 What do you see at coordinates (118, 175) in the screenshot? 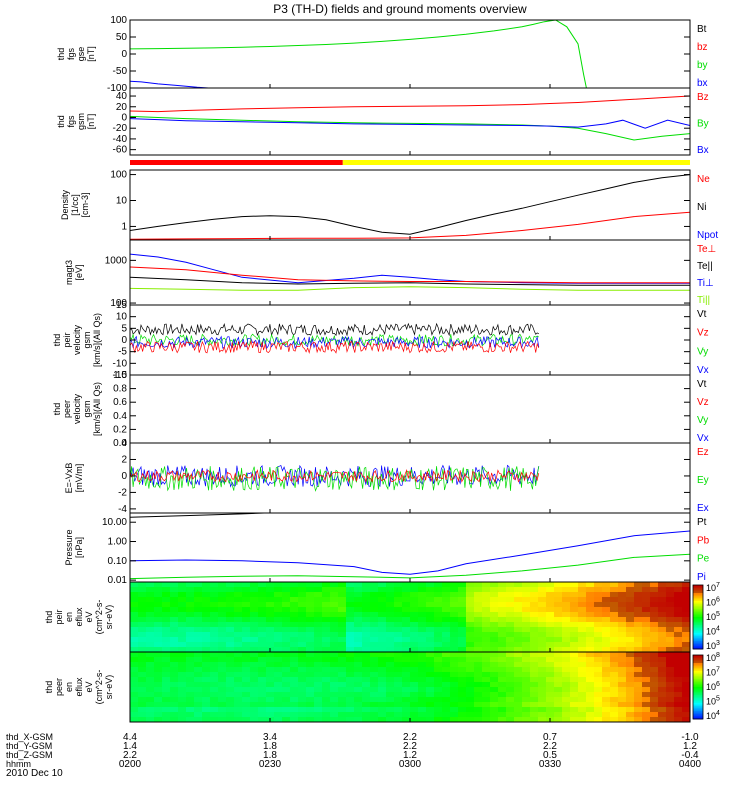
I see `y-tick-label: 100` at bounding box center [118, 175].